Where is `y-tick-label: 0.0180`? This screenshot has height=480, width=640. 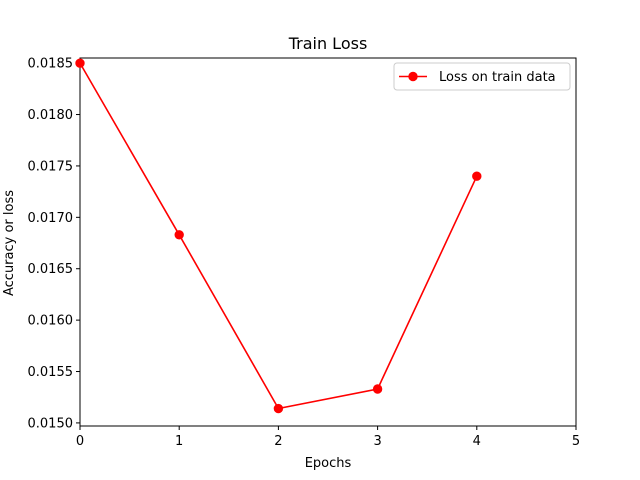 y-tick-label: 0.0180 is located at coordinates (51, 115).